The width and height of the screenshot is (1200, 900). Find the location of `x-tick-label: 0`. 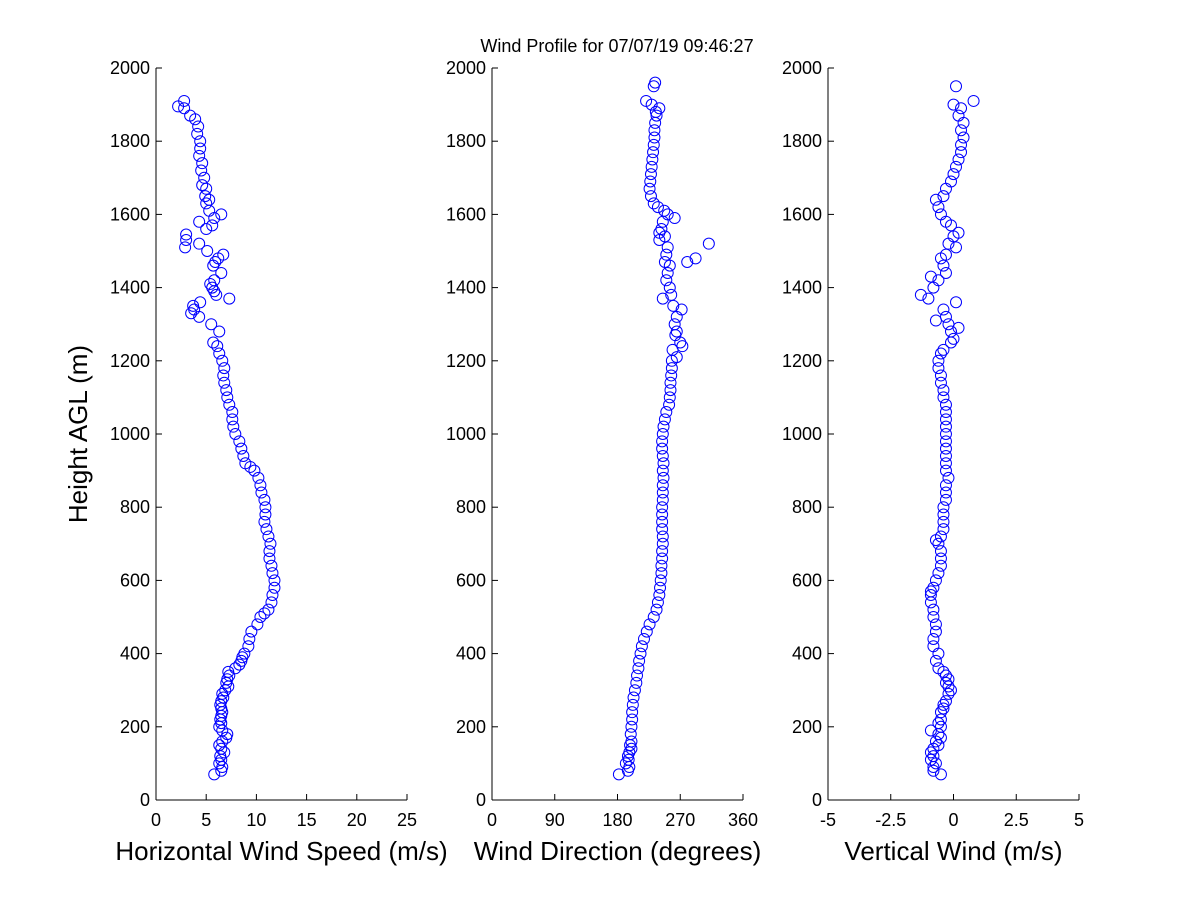

x-tick-label: 0 is located at coordinates (156, 820).